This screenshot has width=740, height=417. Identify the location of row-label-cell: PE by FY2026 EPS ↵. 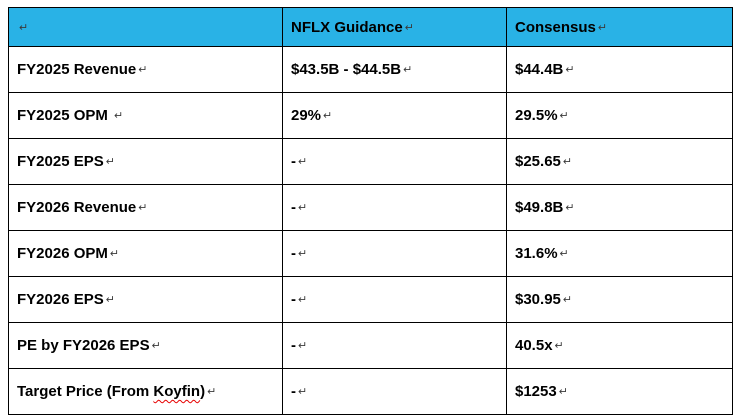
(145, 345).